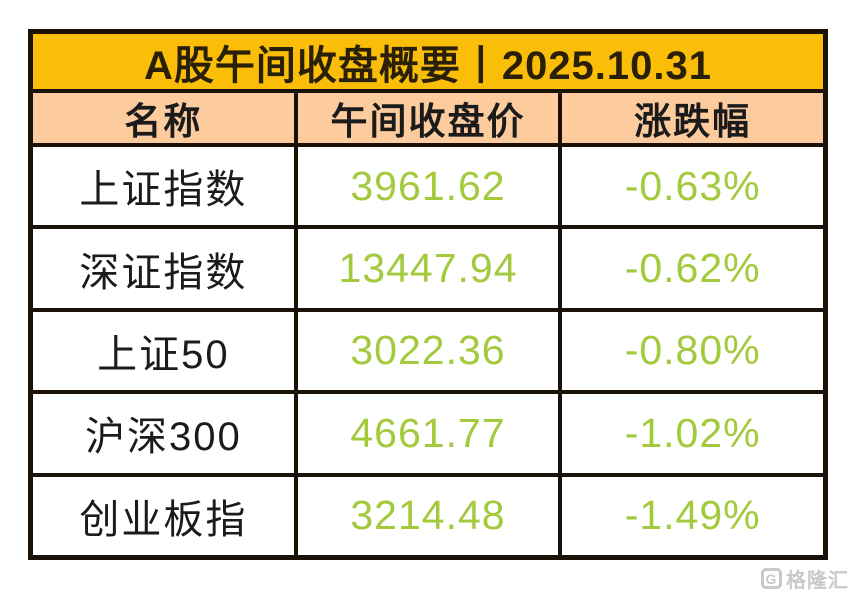 The width and height of the screenshot is (857, 593). What do you see at coordinates (163, 515) in the screenshot?
I see `index-name: 创业板指` at bounding box center [163, 515].